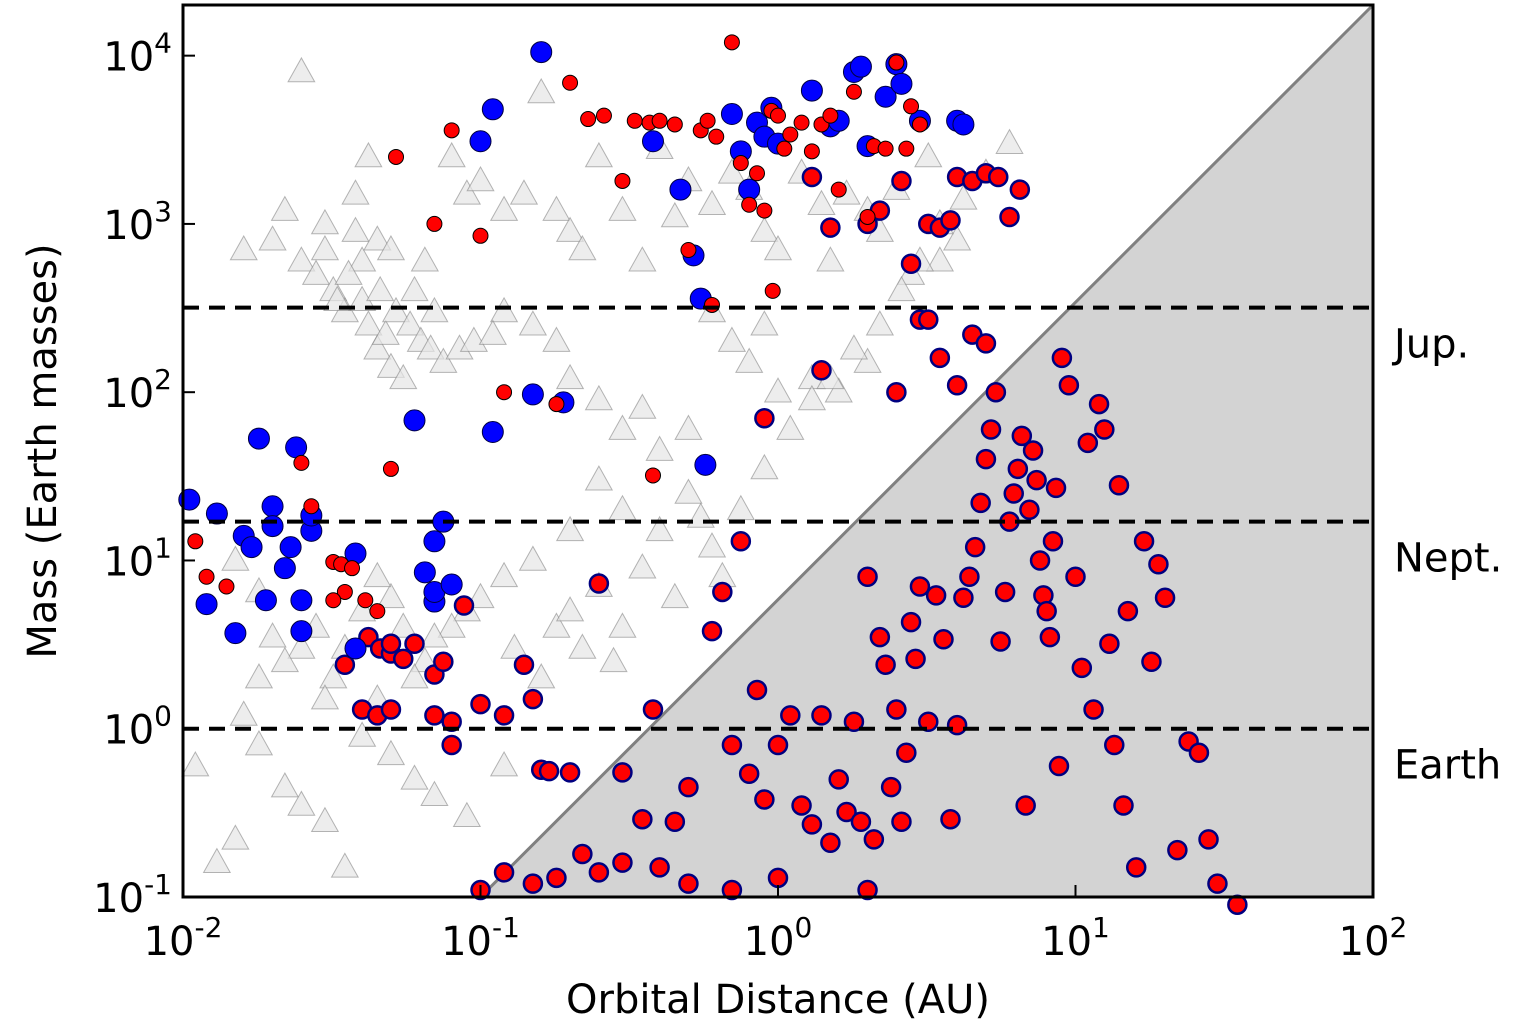 This screenshot has height=1030, width=1537. What do you see at coordinates (137, 390) in the screenshot?
I see `y-tick-label: 10²` at bounding box center [137, 390].